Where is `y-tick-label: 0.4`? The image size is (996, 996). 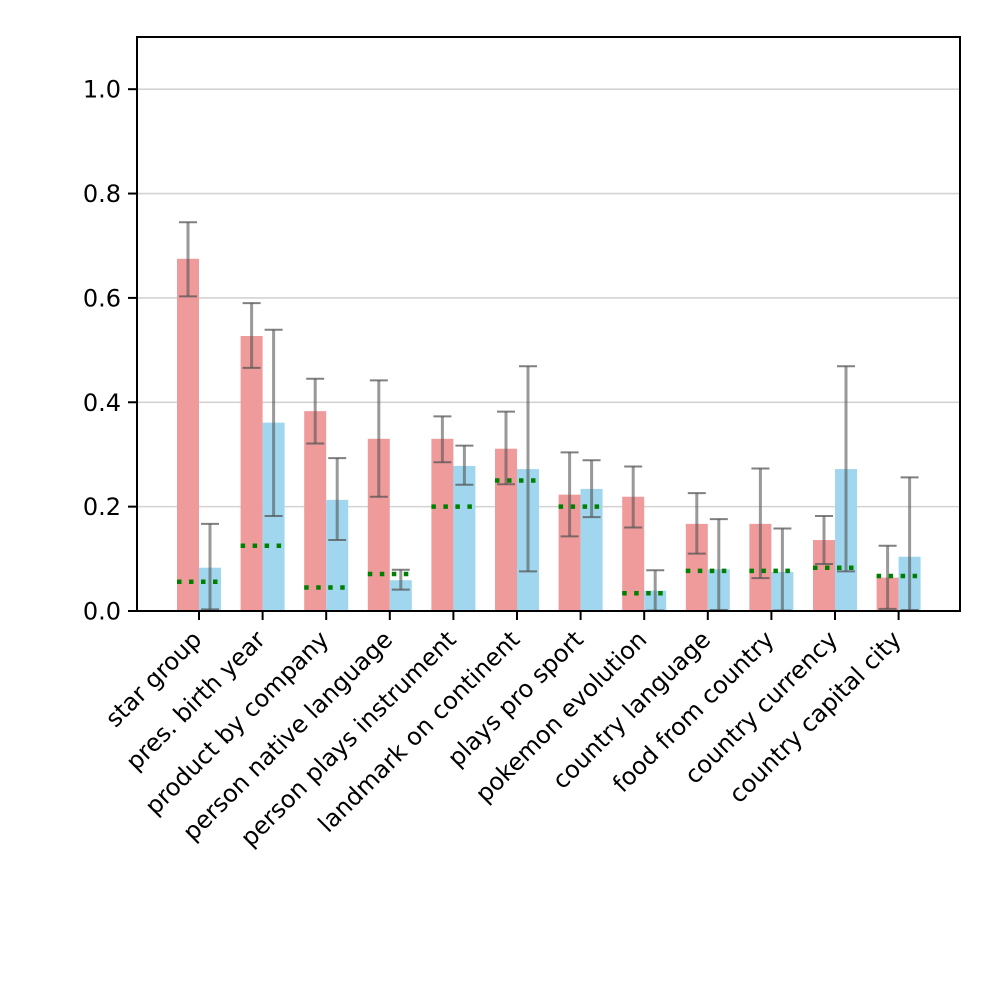
y-tick-label: 0.4 is located at coordinates (102, 403).